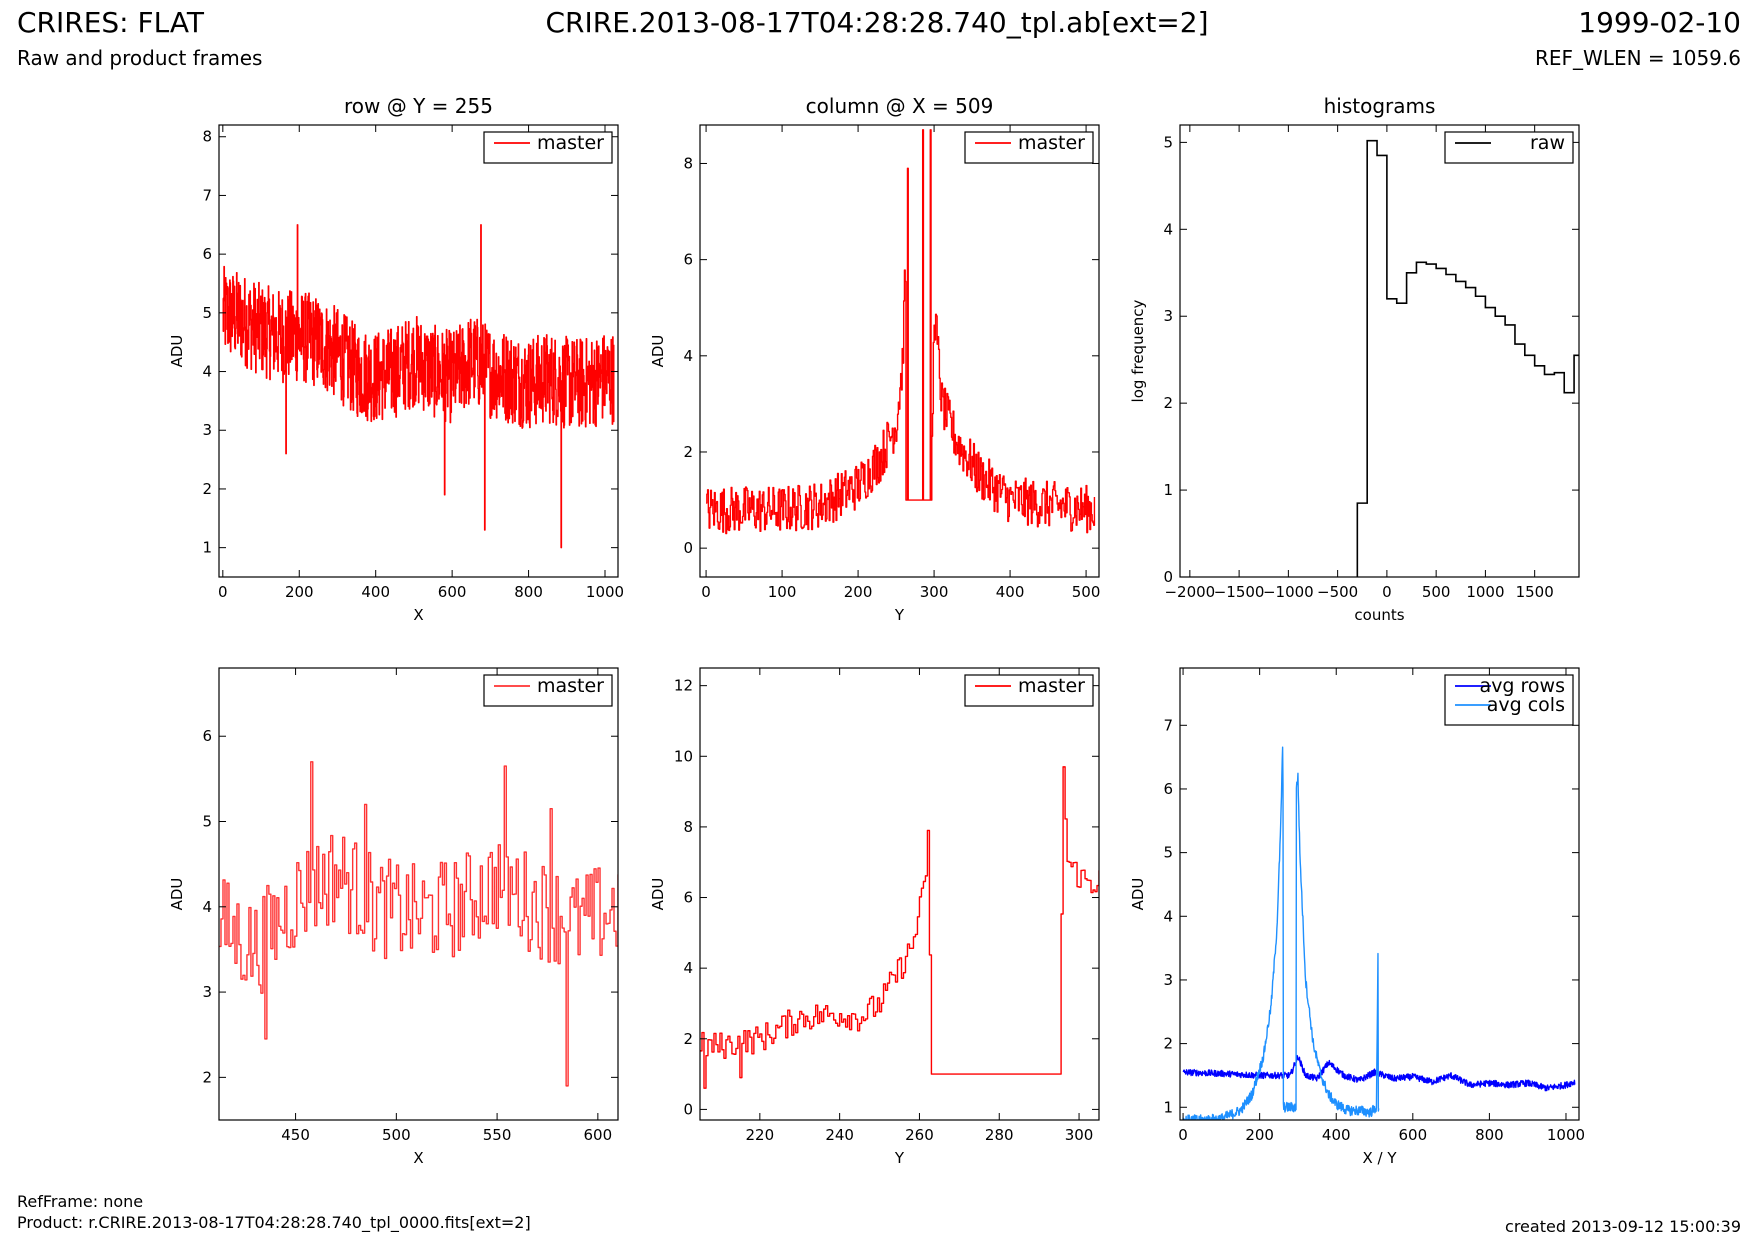 The height and width of the screenshot is (1245, 1755). I want to click on y-tick-label: 7, so click(207, 195).